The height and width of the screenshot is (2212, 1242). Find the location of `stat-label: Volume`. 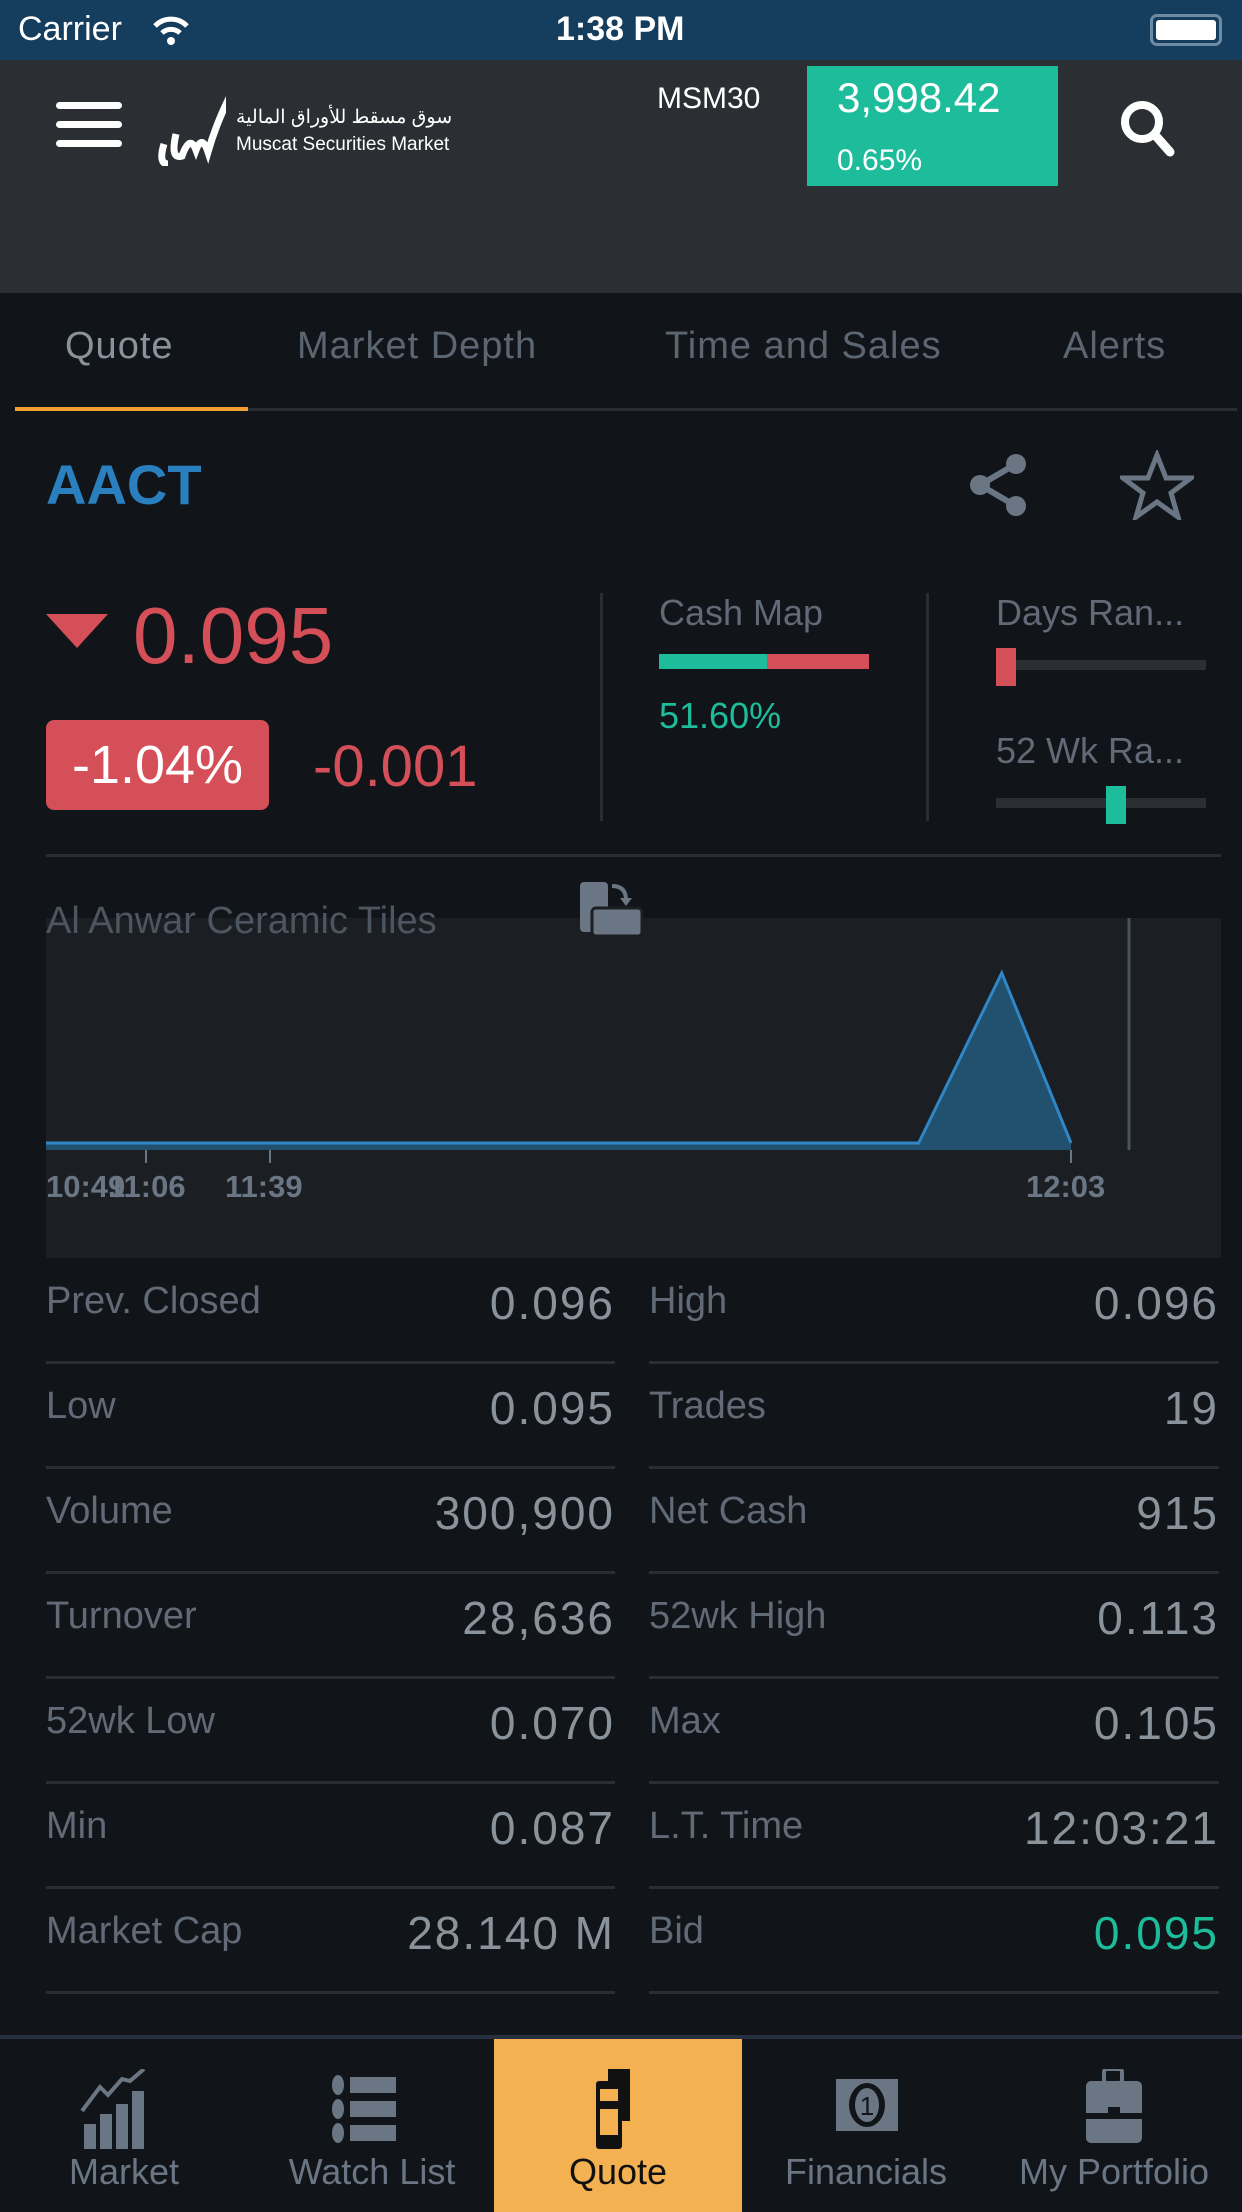

stat-label: Volume is located at coordinates (109, 1511).